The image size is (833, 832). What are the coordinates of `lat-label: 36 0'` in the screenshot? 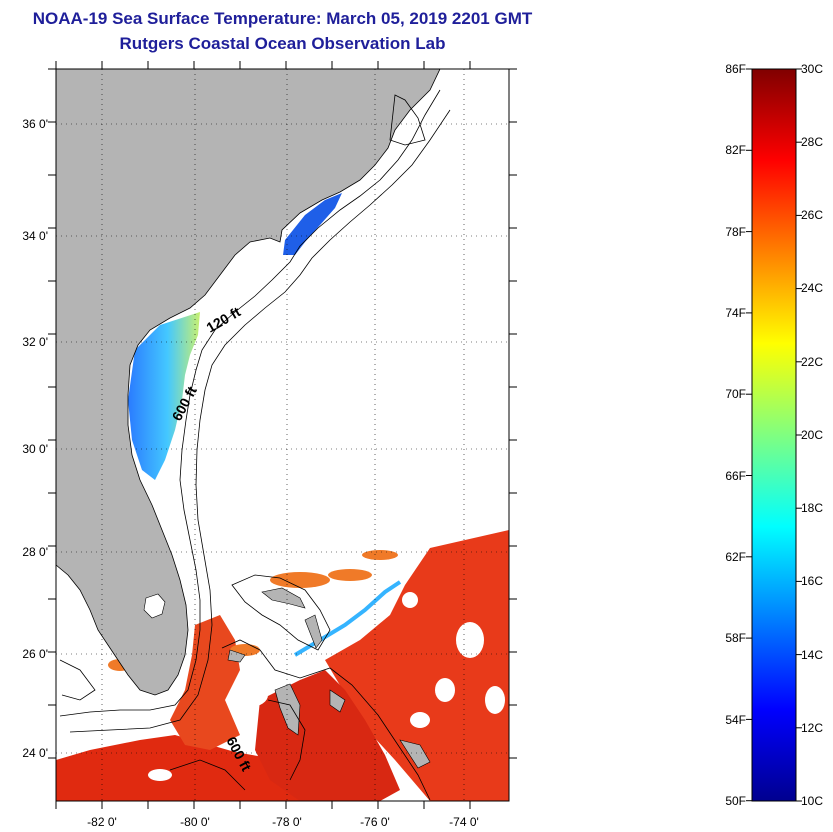 It's located at (35, 124).